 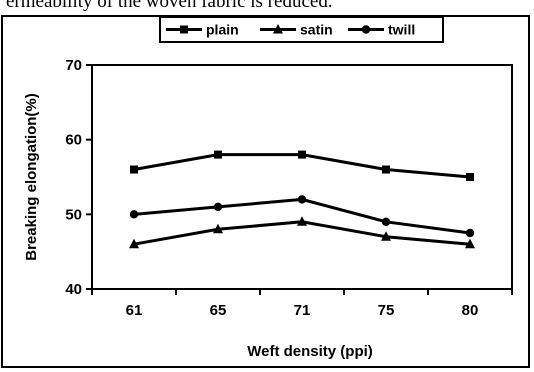 What do you see at coordinates (316, 30) in the screenshot?
I see `legend-label-satin: satin` at bounding box center [316, 30].